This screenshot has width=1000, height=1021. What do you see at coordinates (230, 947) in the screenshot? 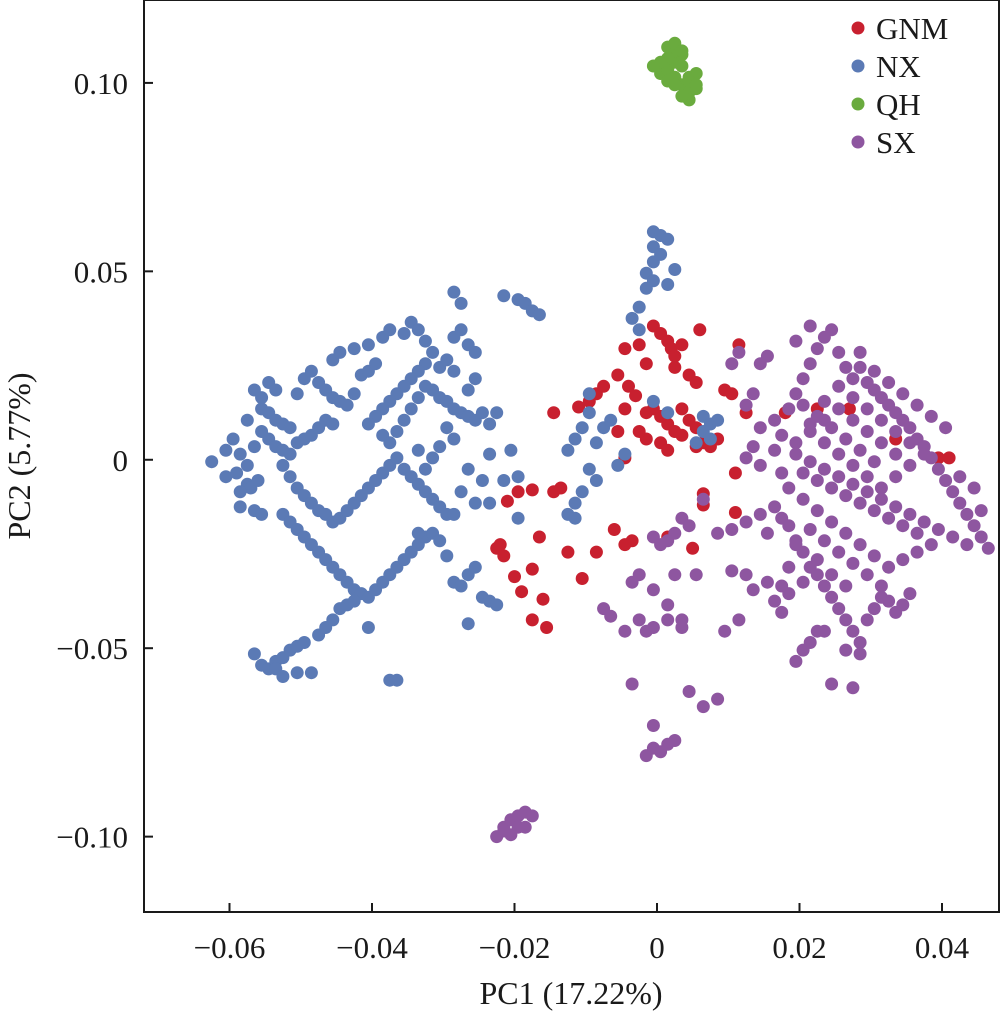
I see `x-tick-label: −0.06` at bounding box center [230, 947].